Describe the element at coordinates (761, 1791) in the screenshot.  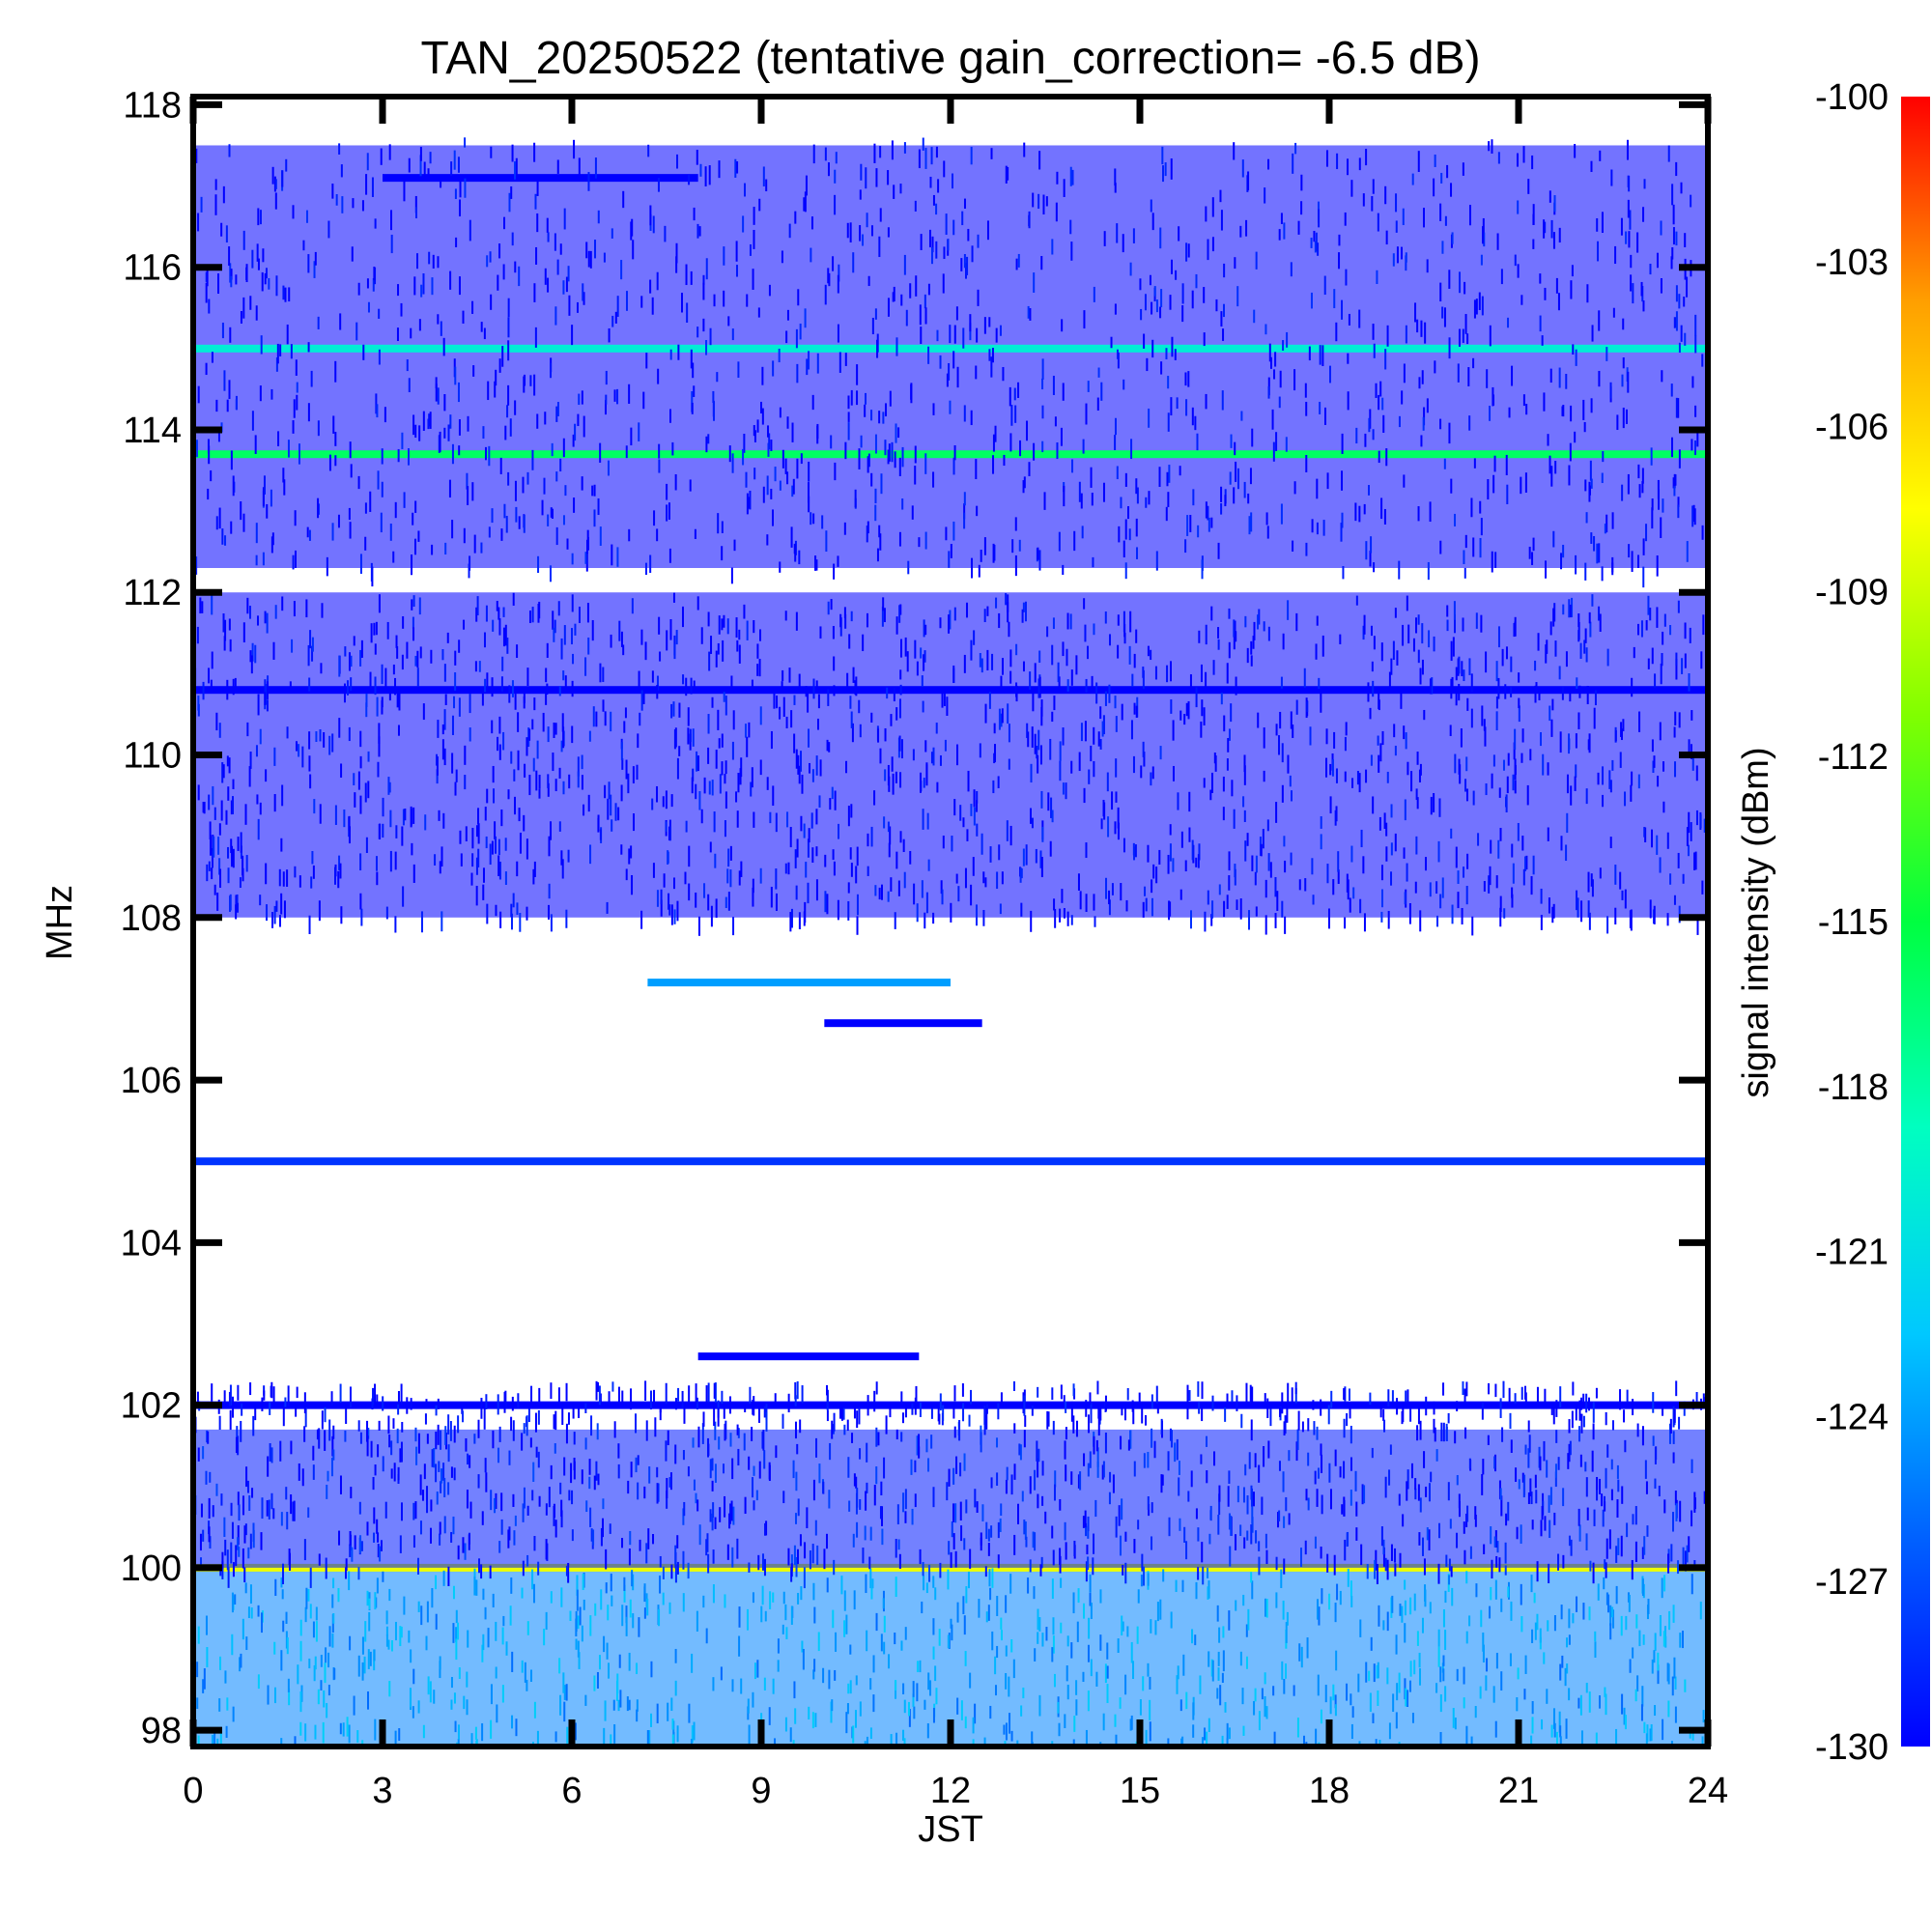
I see `x-tick-label: 9` at that location.